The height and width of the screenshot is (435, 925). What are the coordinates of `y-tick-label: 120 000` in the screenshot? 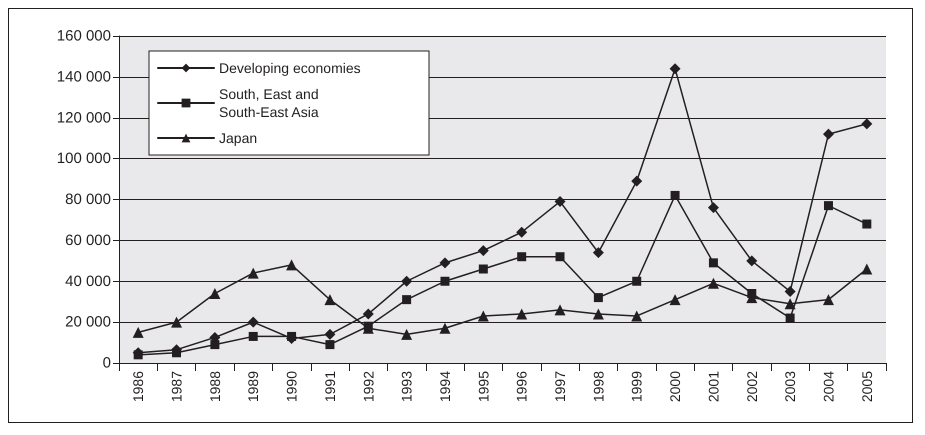 It's located at (83, 117).